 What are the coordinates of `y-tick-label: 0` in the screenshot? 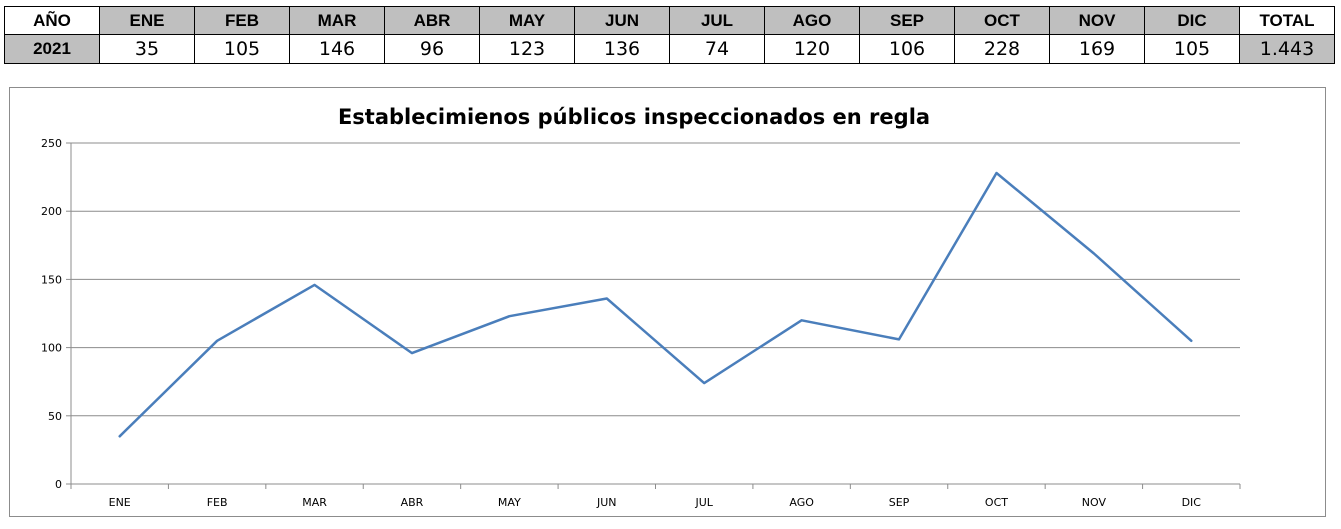 It's located at (58, 484).